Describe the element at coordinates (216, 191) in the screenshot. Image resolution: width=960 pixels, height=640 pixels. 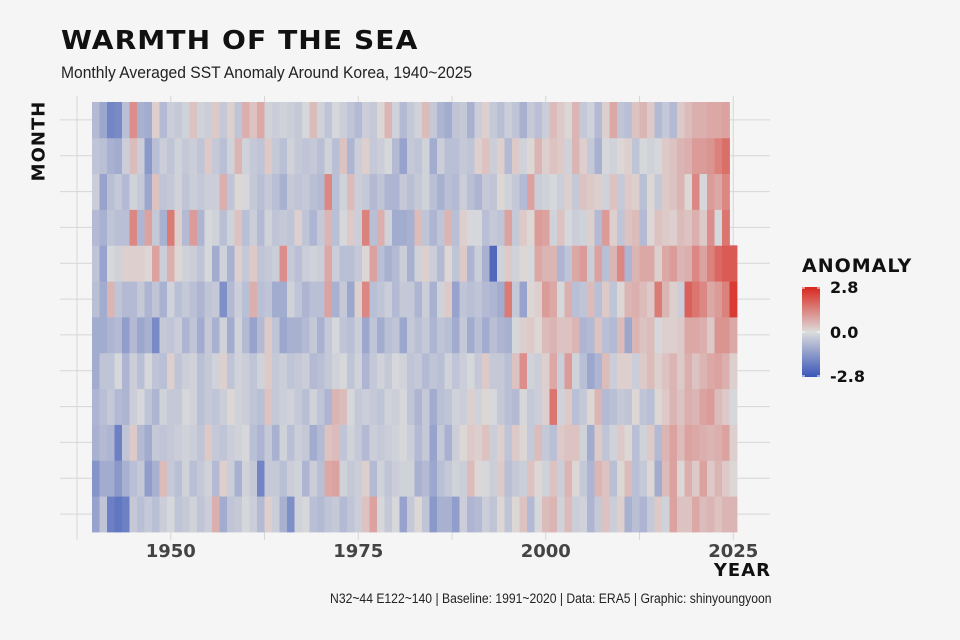
I see `heatmap-cell-1956-oct` at that location.